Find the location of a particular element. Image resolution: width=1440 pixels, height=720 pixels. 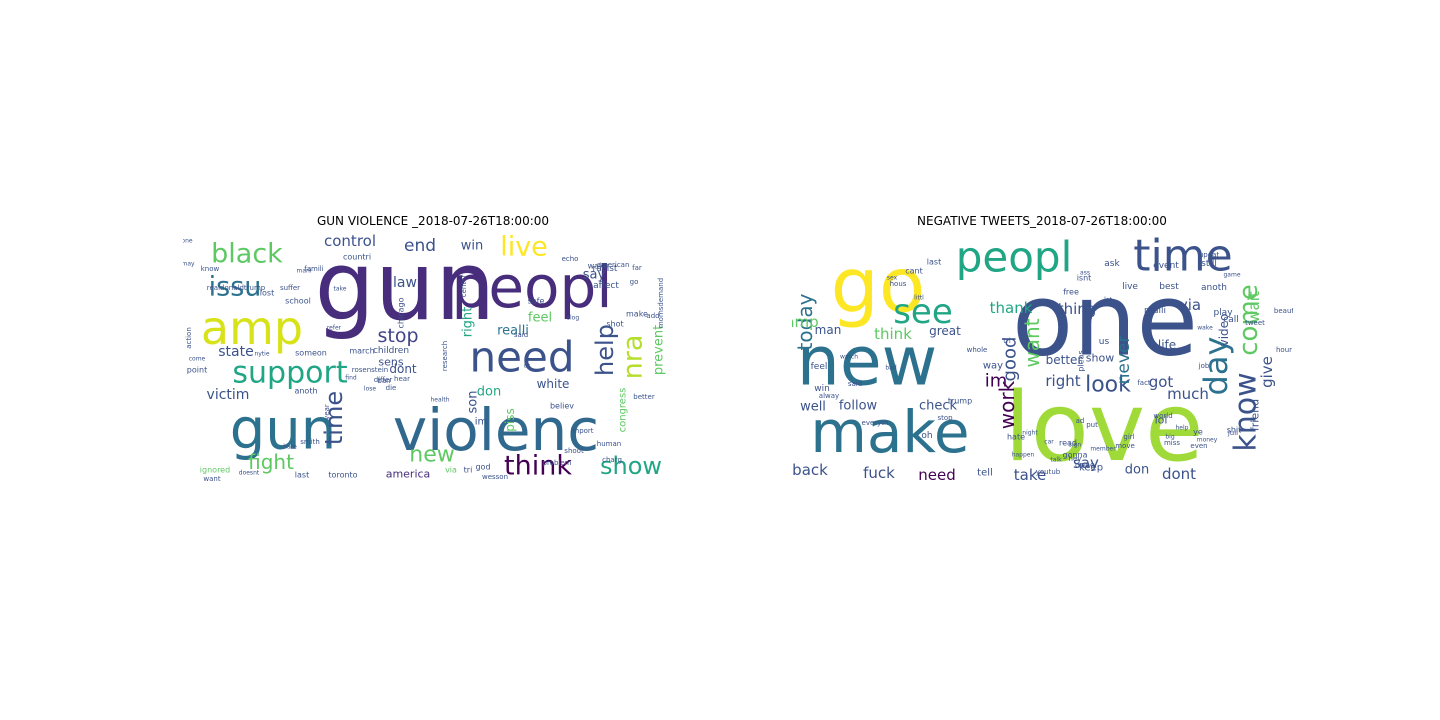

cloud-word: got is located at coordinates (1161, 382).